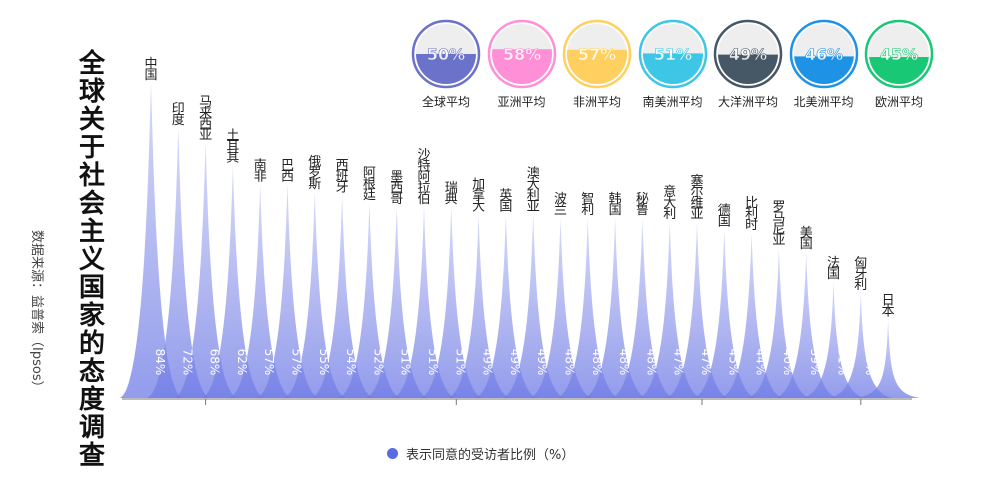  Describe the element at coordinates (788, 362) in the screenshot. I see `value-label-23: 40%` at that location.